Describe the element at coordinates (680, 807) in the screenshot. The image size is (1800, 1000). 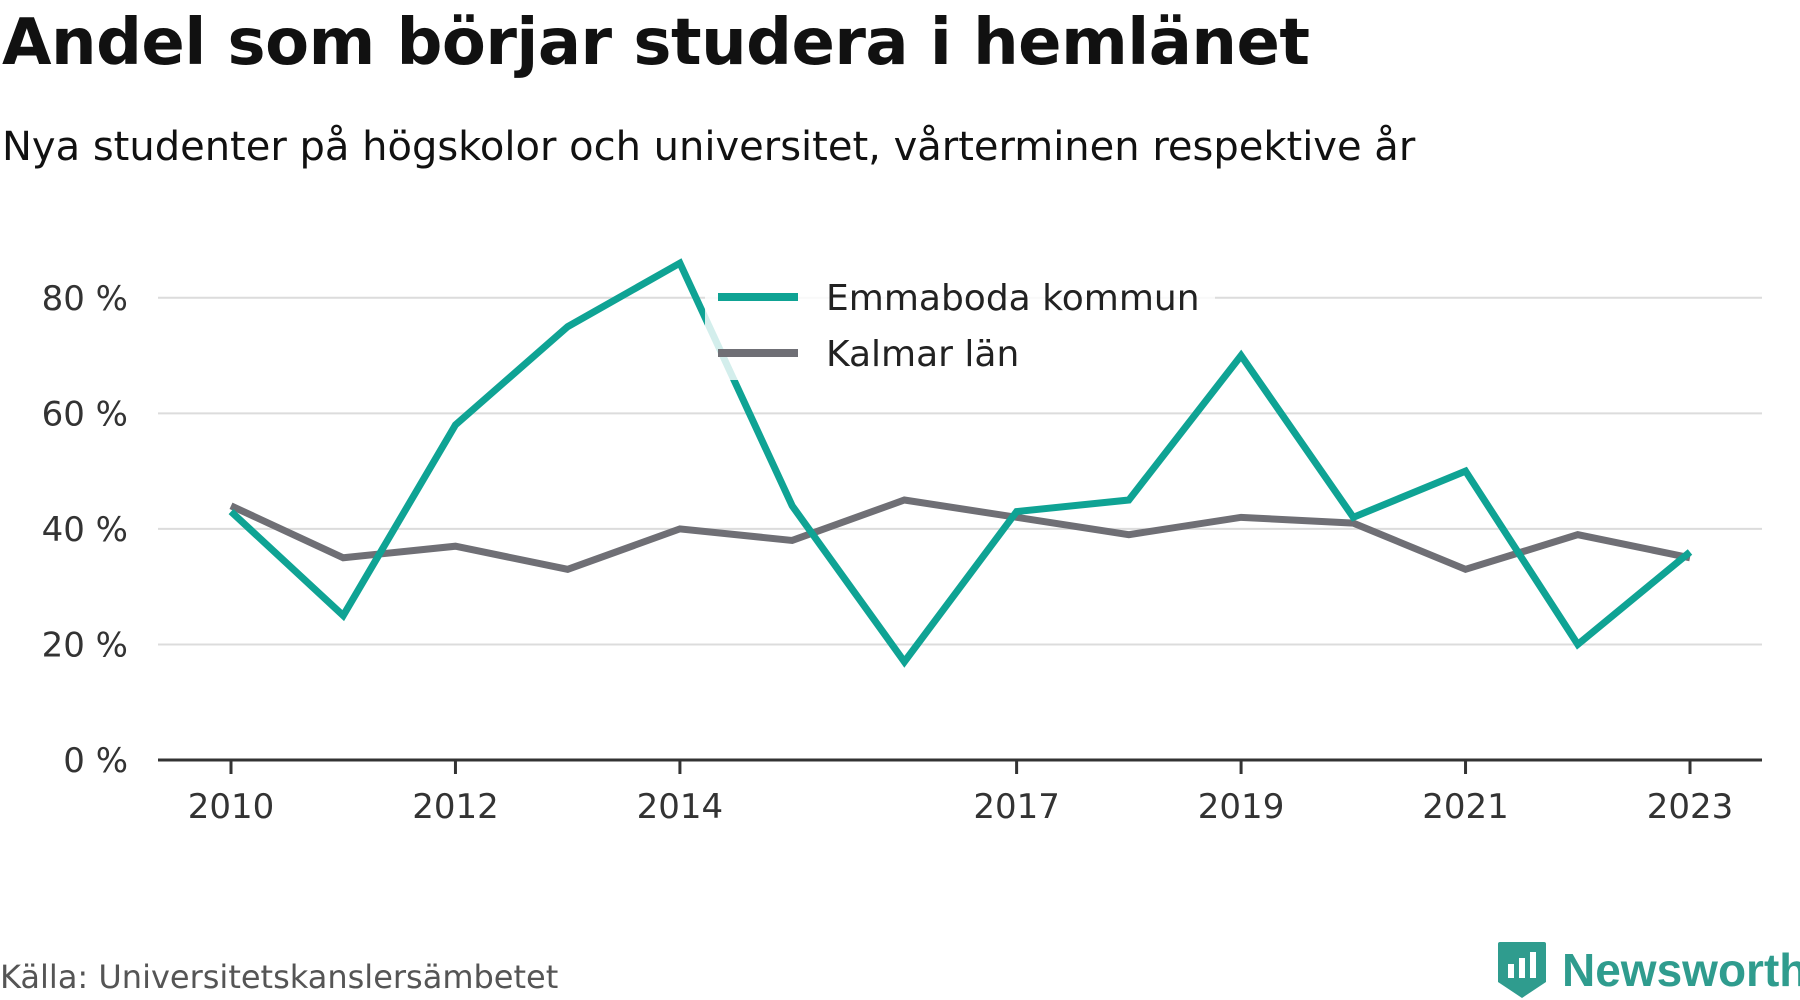
I see `x-tick-label: 2014` at that location.